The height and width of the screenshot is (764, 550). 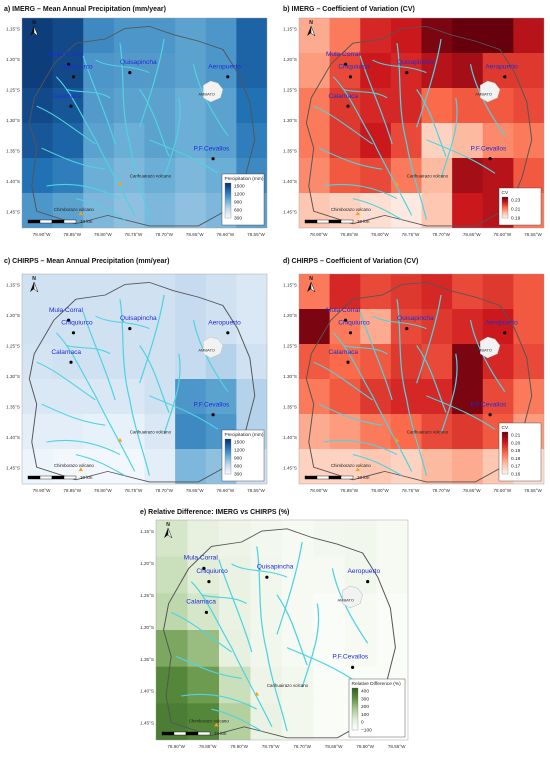 What do you see at coordinates (516, 475) in the screenshot?
I see `legend-label: 0.16` at bounding box center [516, 475].